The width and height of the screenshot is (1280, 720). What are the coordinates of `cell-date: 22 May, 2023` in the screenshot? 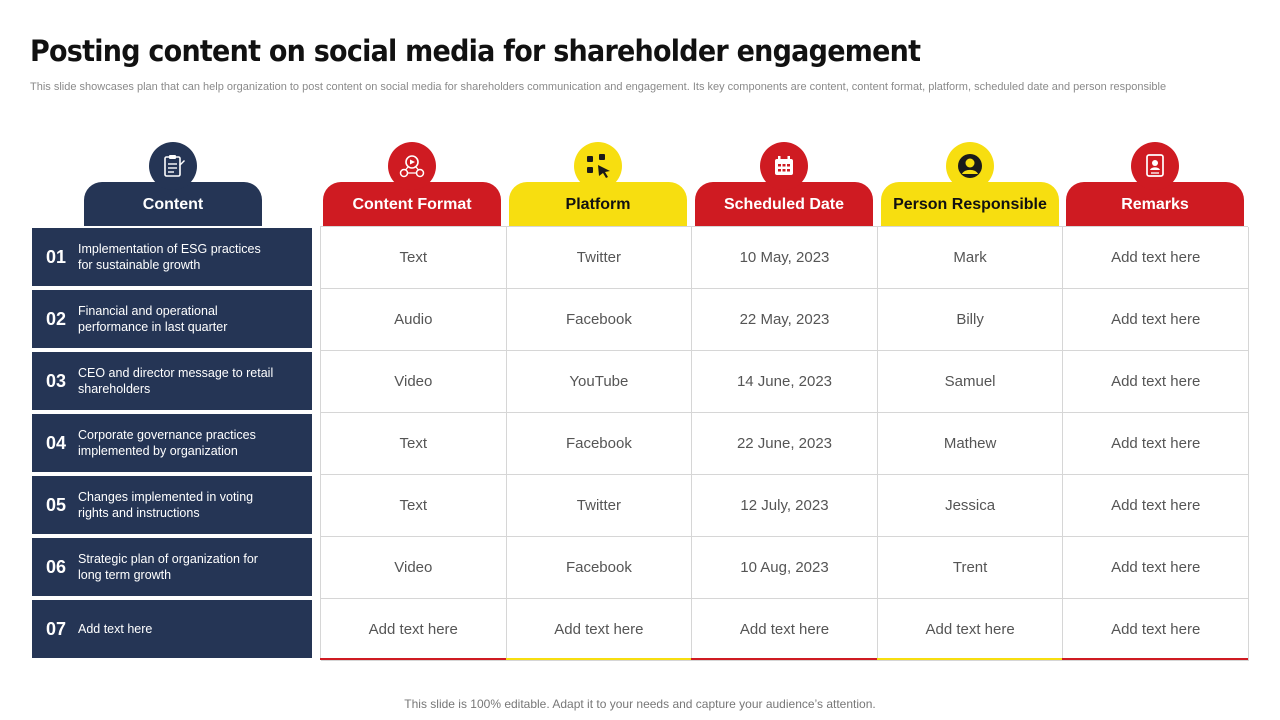 It's located at (785, 320).